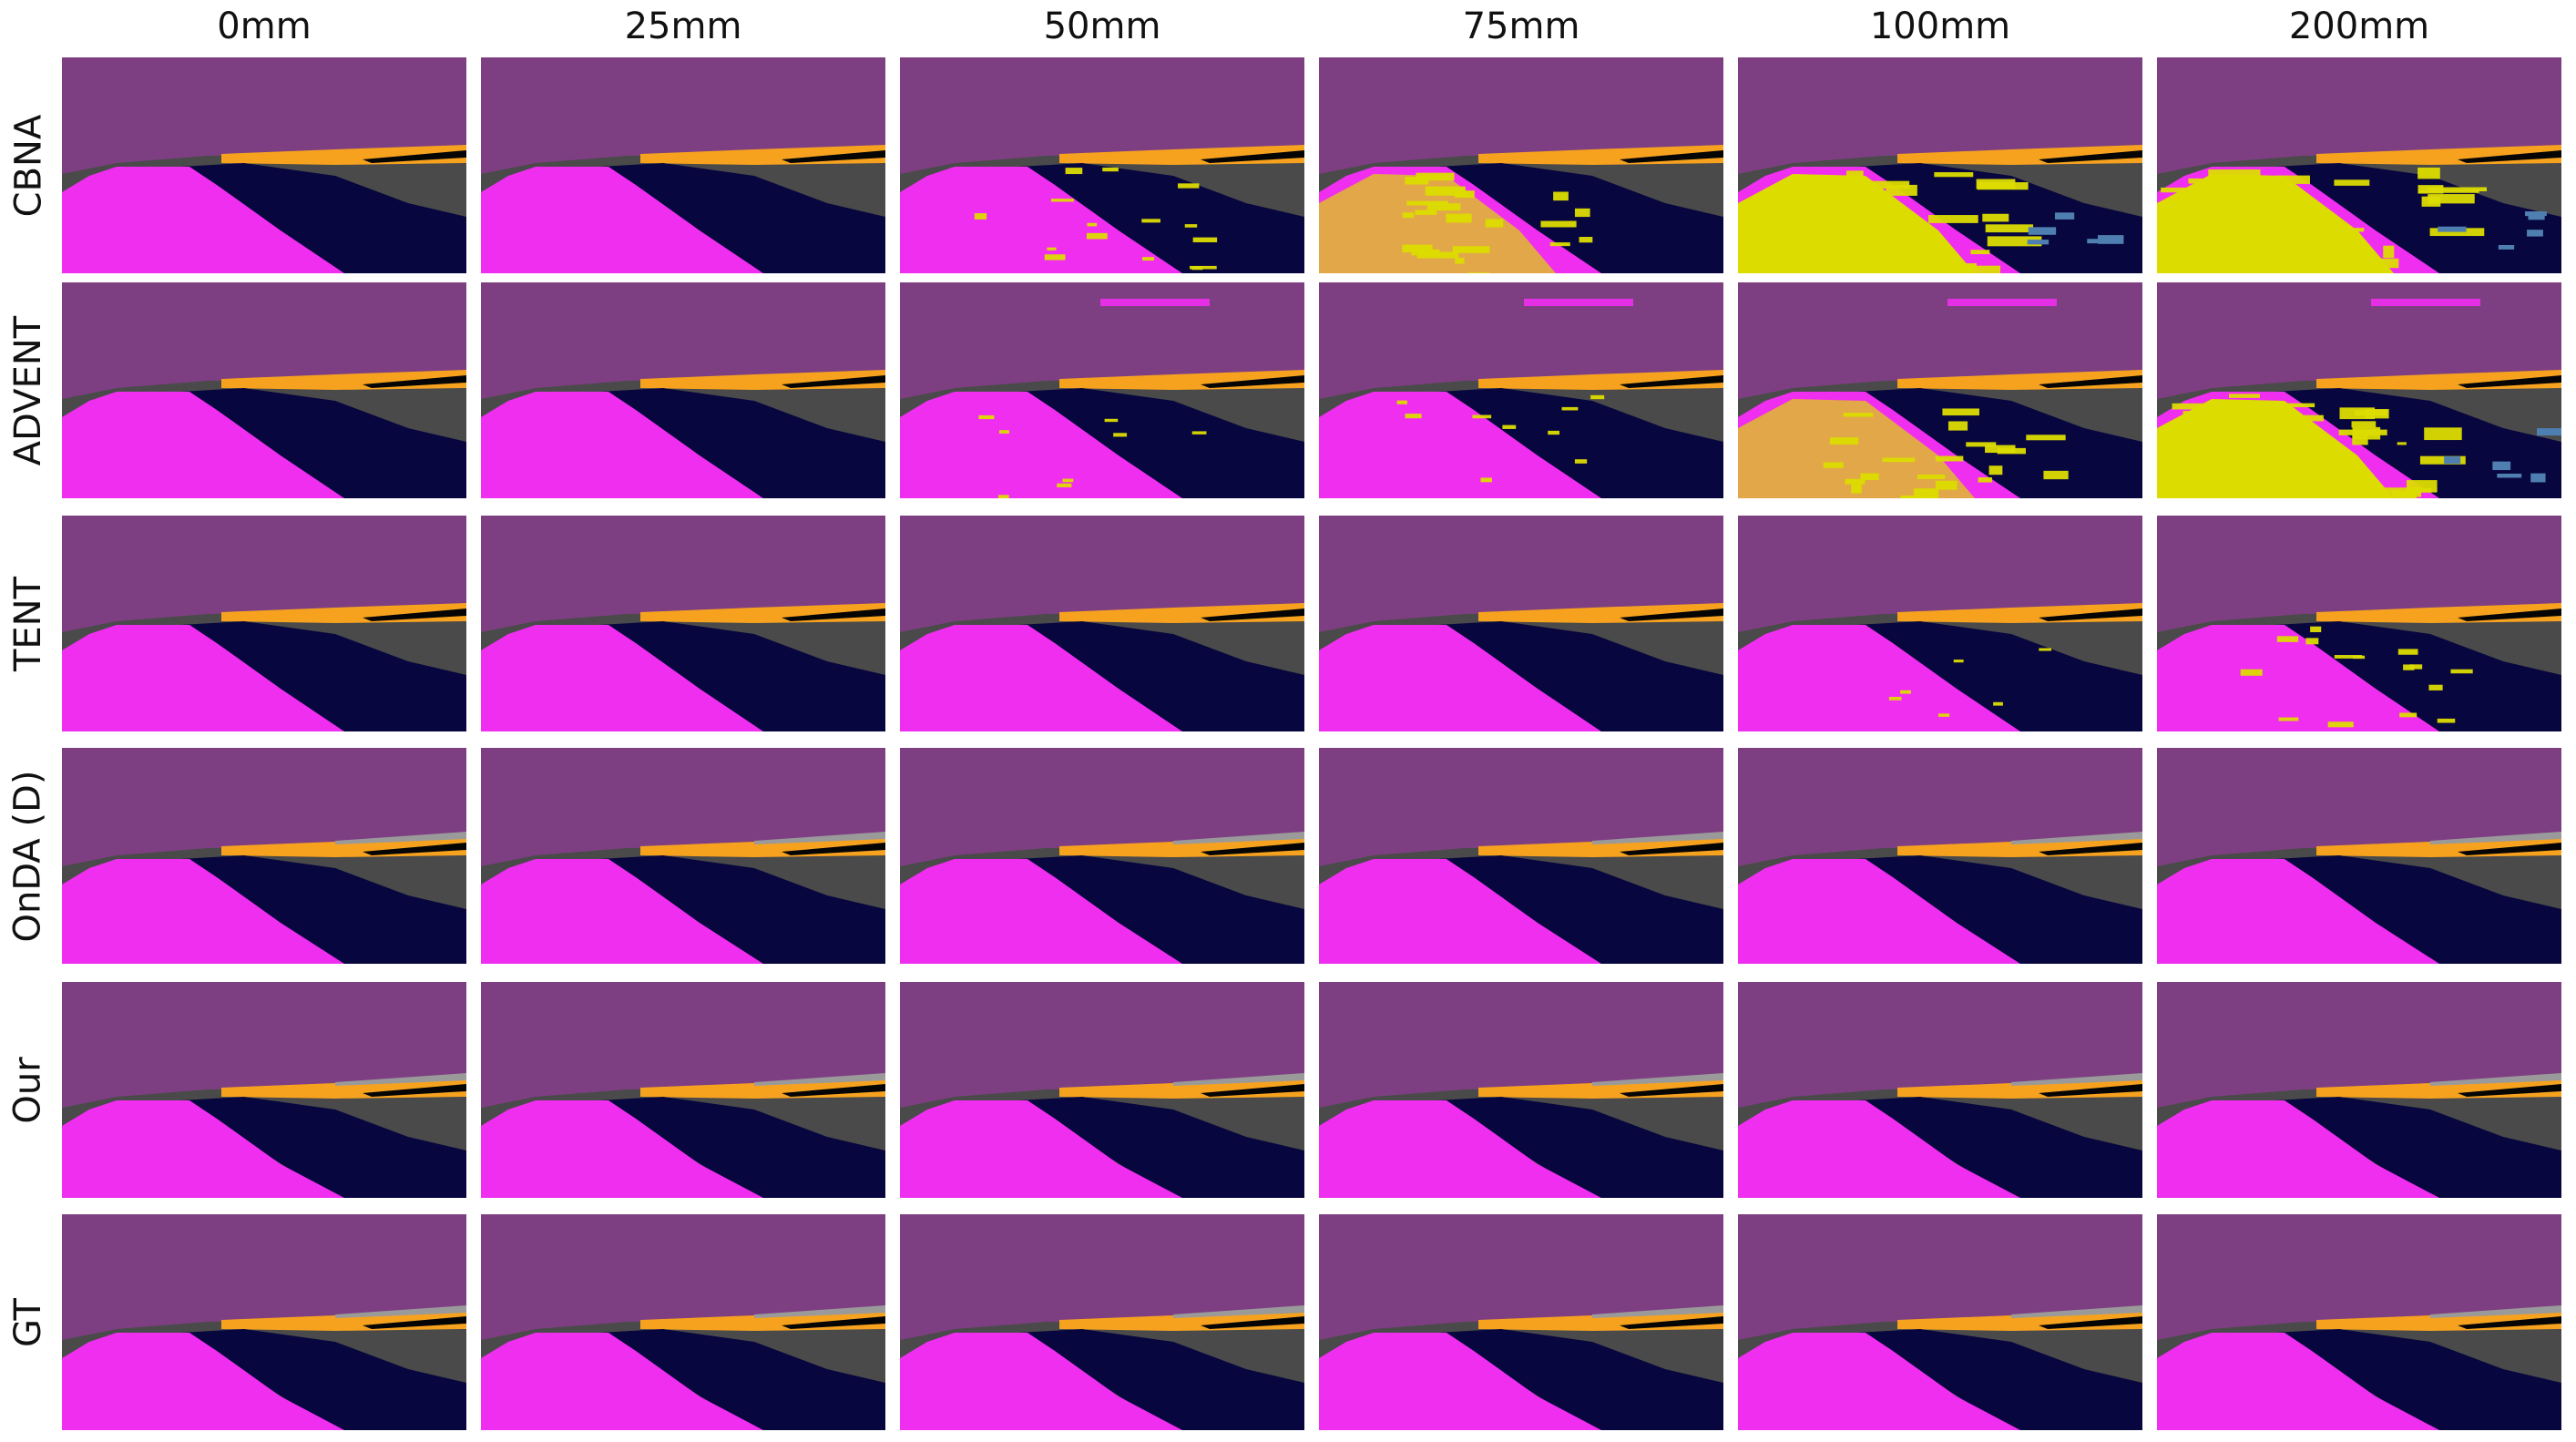  What do you see at coordinates (1940, 26) in the screenshot?
I see `column-header-4: 100mm` at bounding box center [1940, 26].